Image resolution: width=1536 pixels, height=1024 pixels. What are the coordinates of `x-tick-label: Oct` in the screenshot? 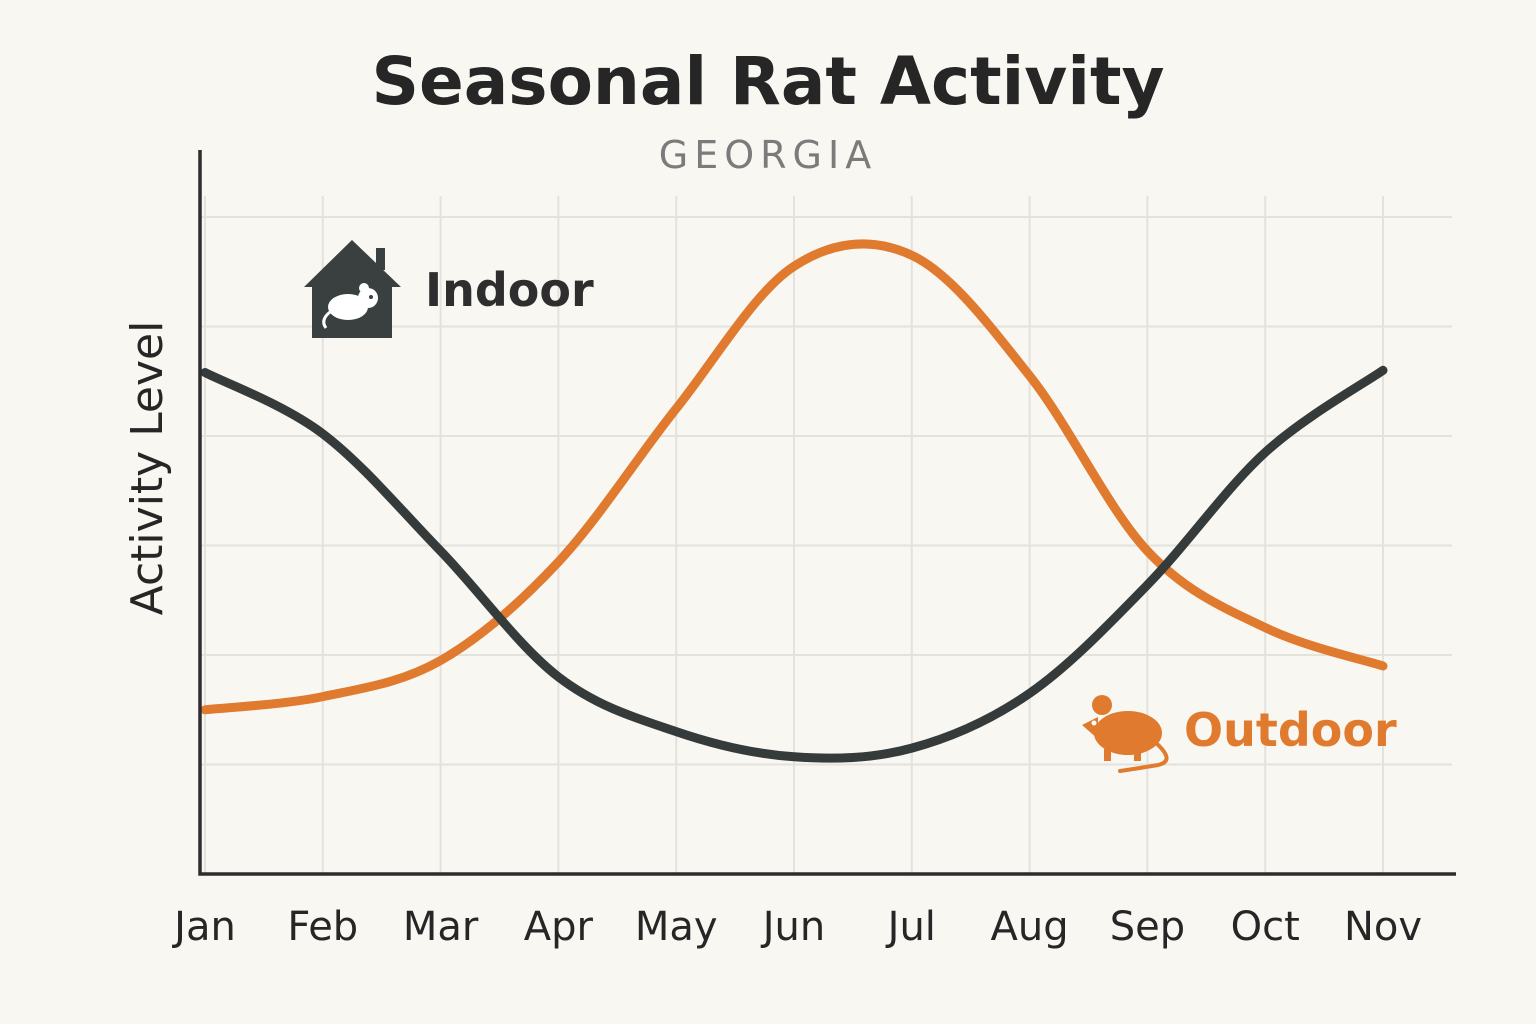 It's located at (1265, 927).